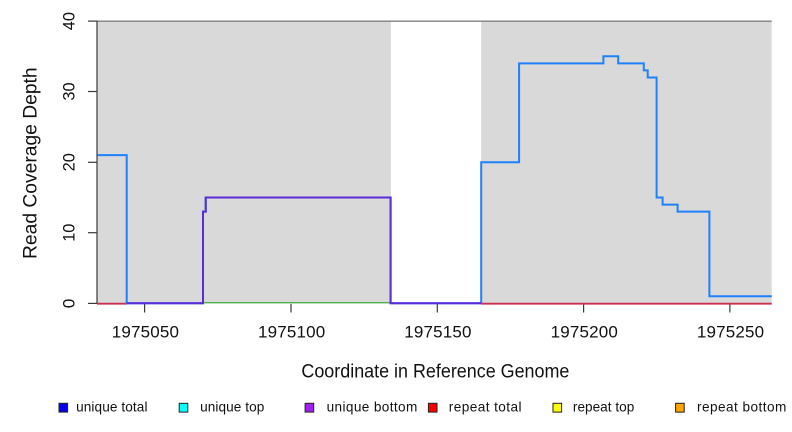 This screenshot has height=432, width=792. What do you see at coordinates (435, 372) in the screenshot?
I see `svg-text: Coordinate in Reference Genome` at bounding box center [435, 372].